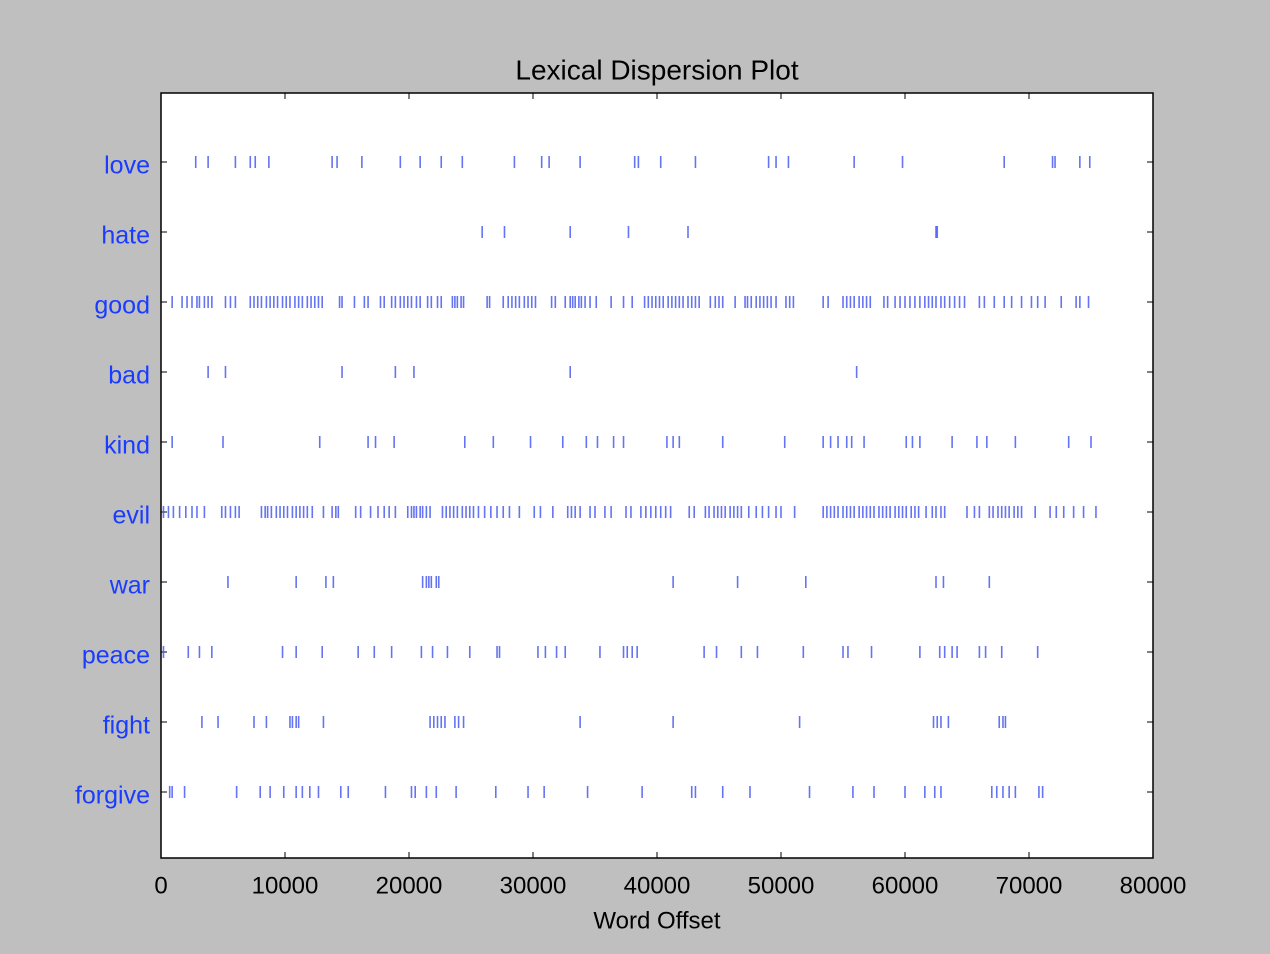  Describe the element at coordinates (905, 885) in the screenshot. I see `x-tick-label: 60000` at that location.